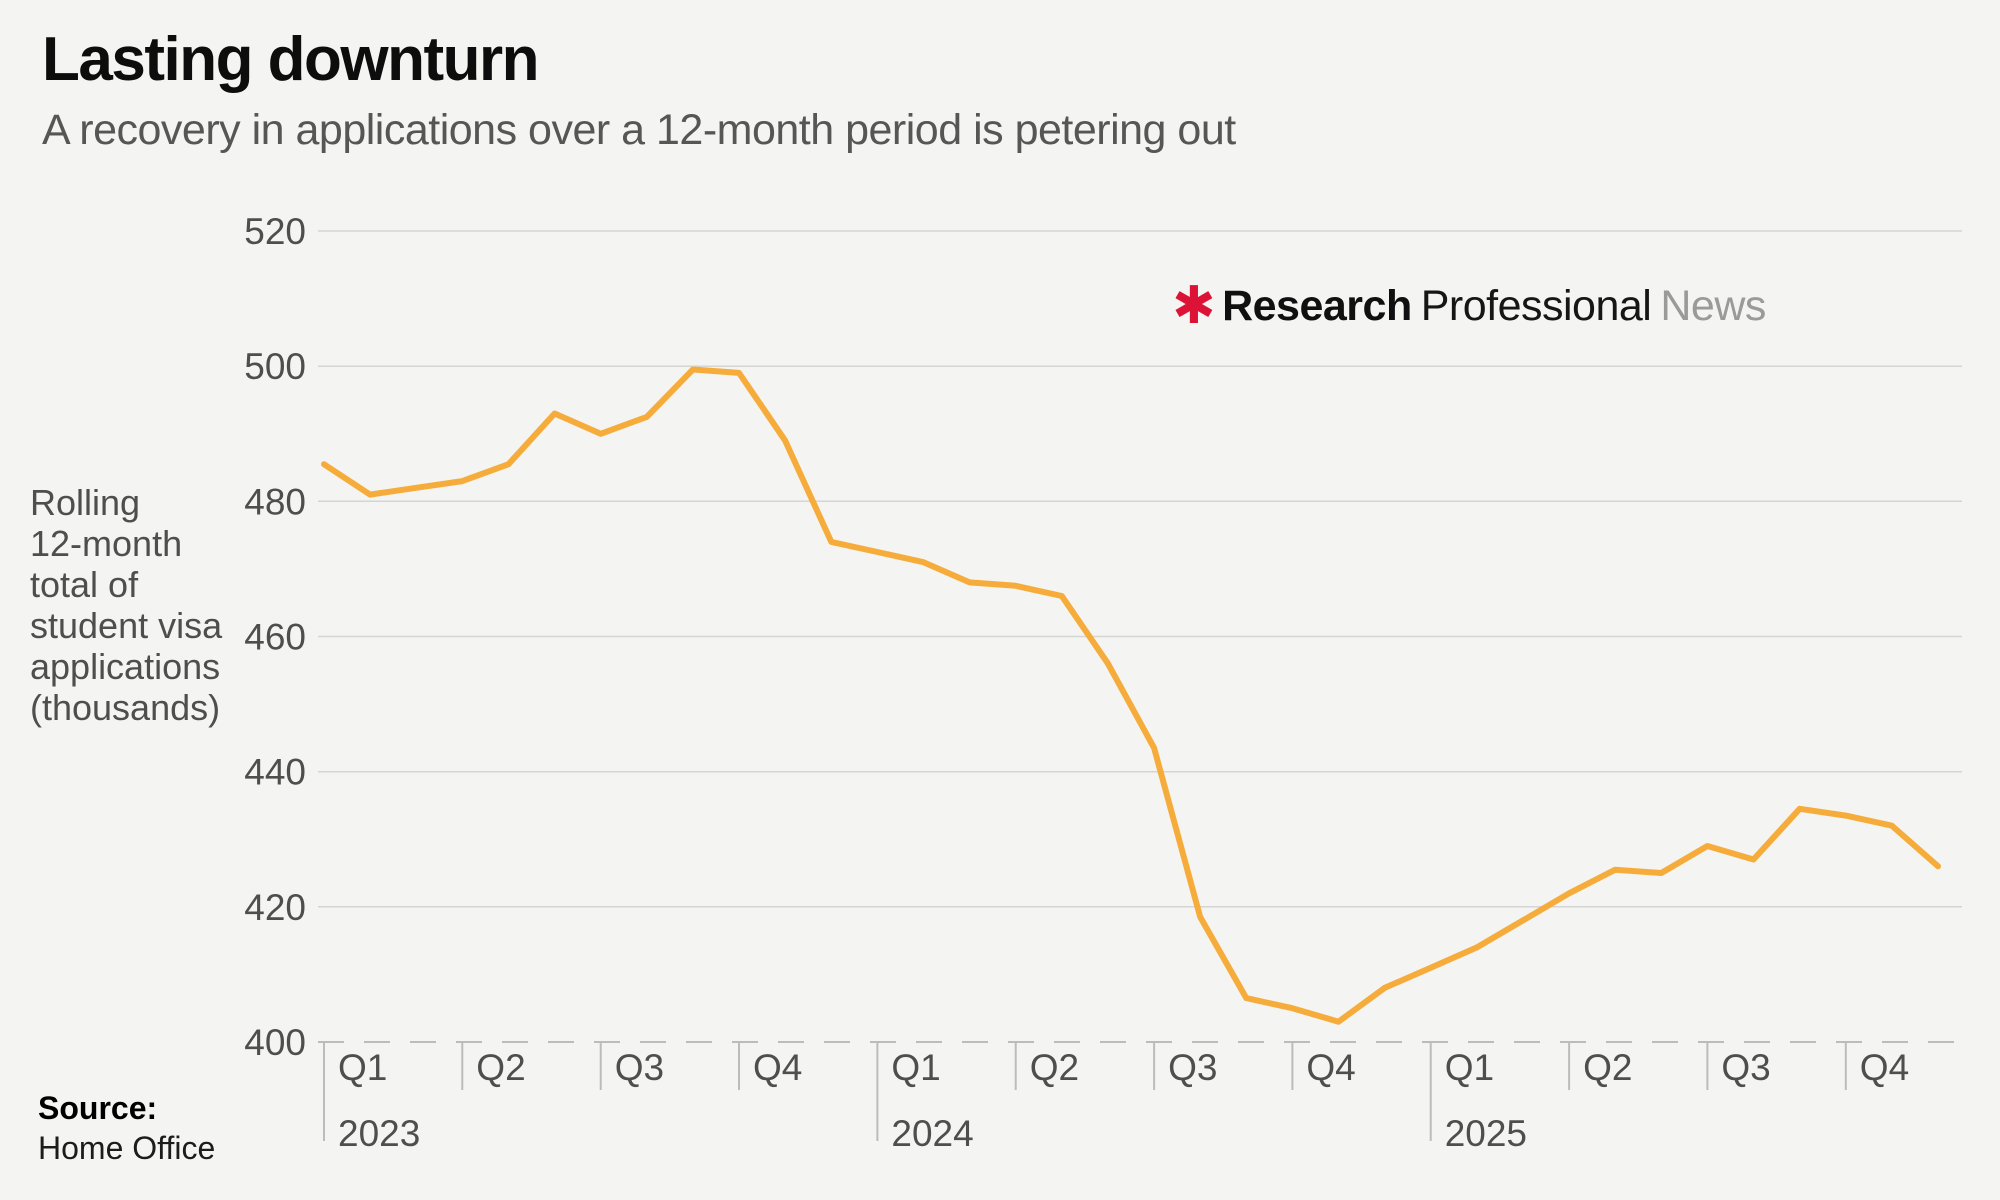  I want to click on y-axis-label-line: (thousands), so click(125, 707).